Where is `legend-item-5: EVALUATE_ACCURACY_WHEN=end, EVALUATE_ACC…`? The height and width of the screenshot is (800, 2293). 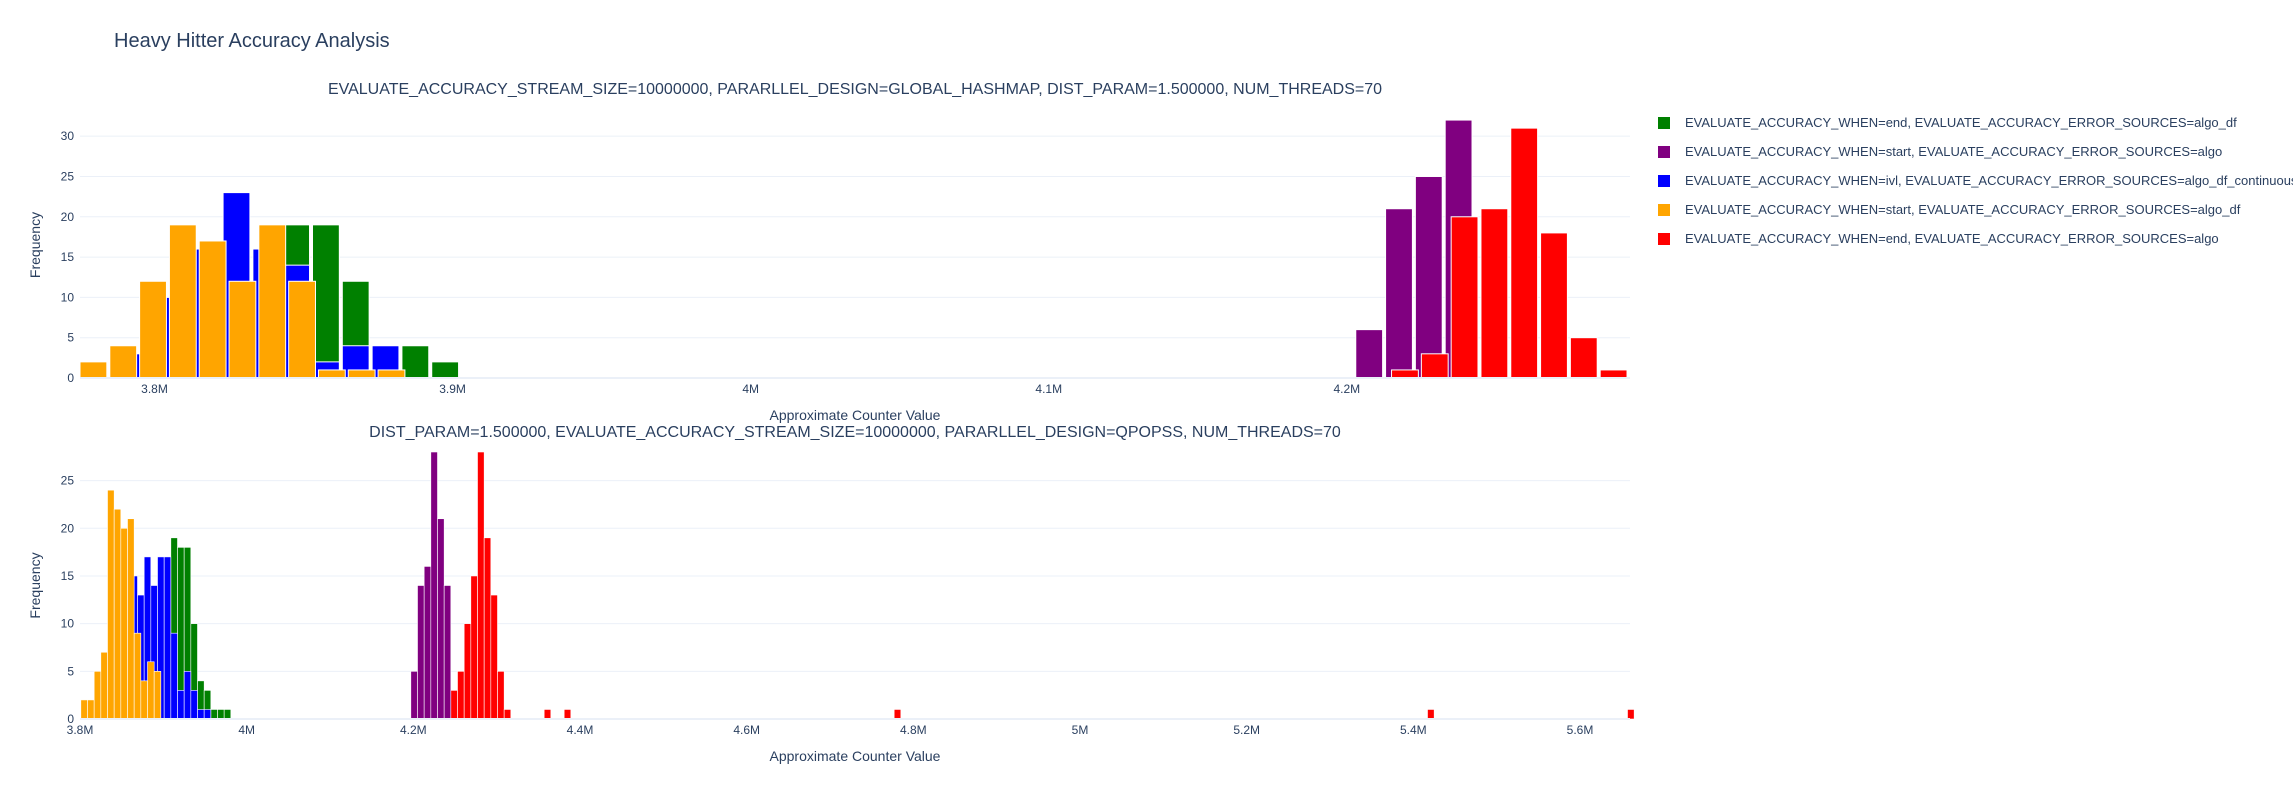 legend-item-5: EVALUATE_ACCURACY_WHEN=end, EVALUATE_ACC… is located at coordinates (1975, 238).